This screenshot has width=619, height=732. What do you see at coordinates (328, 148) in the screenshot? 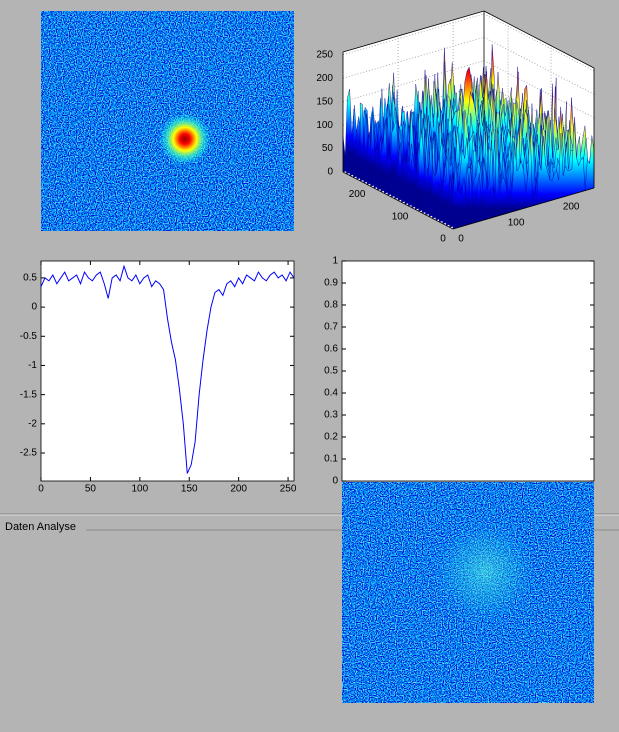
I see `z-tick-label: 50` at bounding box center [328, 148].